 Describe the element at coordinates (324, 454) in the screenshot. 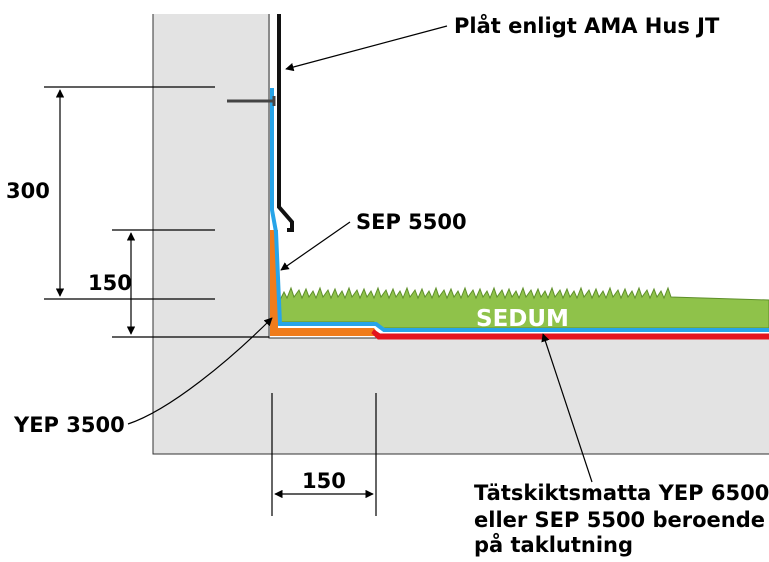

I see `dim-150-horizontal` at that location.